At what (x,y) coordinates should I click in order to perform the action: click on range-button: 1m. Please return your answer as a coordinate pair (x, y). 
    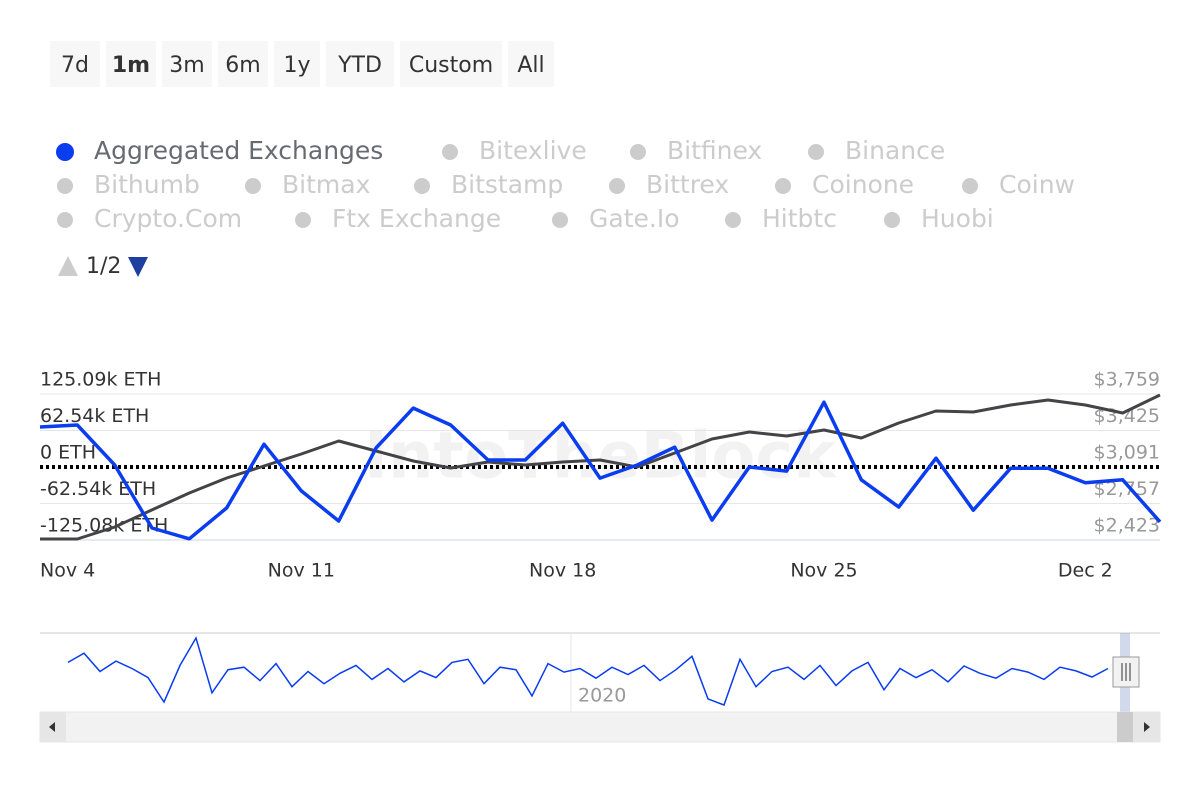
    Looking at the image, I should click on (131, 64).